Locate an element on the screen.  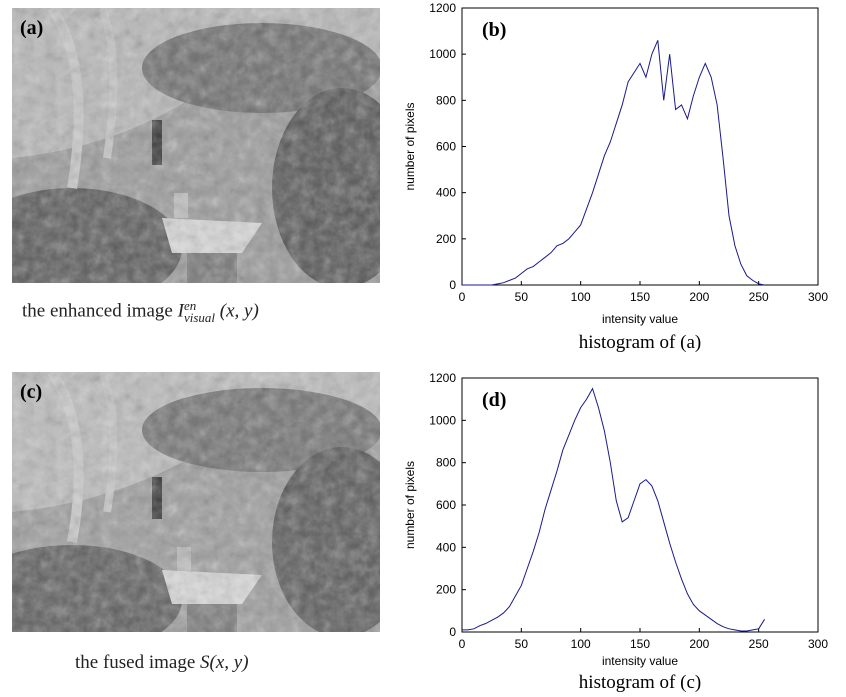
caption-sub: visual is located at coordinates (199, 317).